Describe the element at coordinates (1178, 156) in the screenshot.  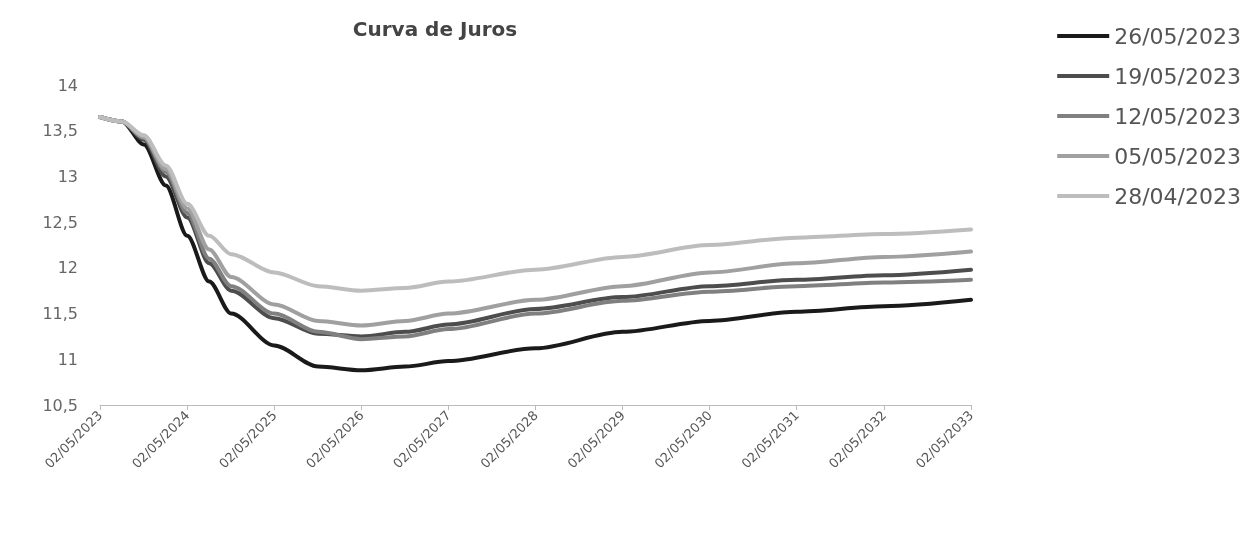
I see `legend-label: 05/05/2023` at that location.